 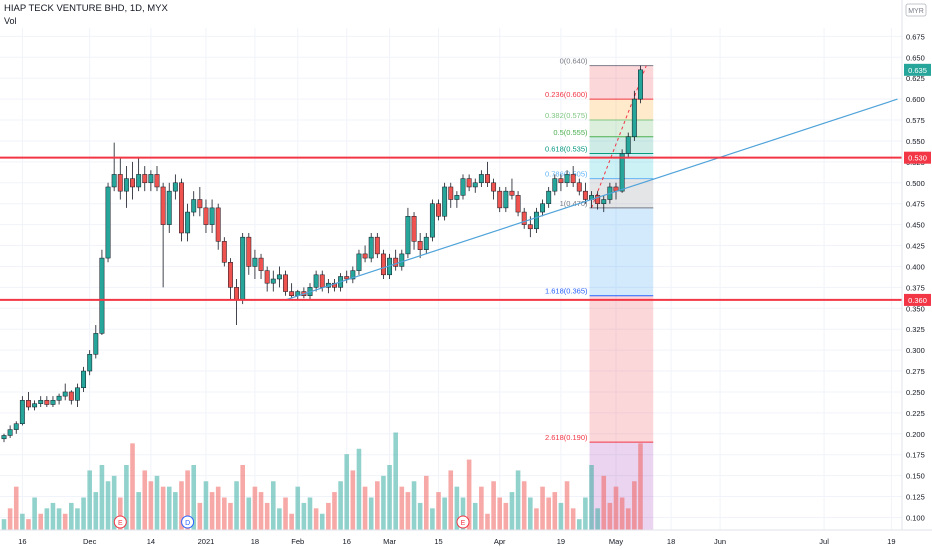 What do you see at coordinates (187, 523) in the screenshot?
I see `event-marker-label: D` at bounding box center [187, 523].